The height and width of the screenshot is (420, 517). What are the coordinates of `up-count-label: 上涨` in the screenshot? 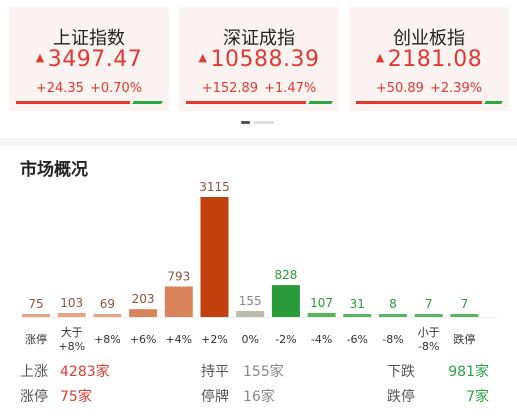 It's located at (34, 372).